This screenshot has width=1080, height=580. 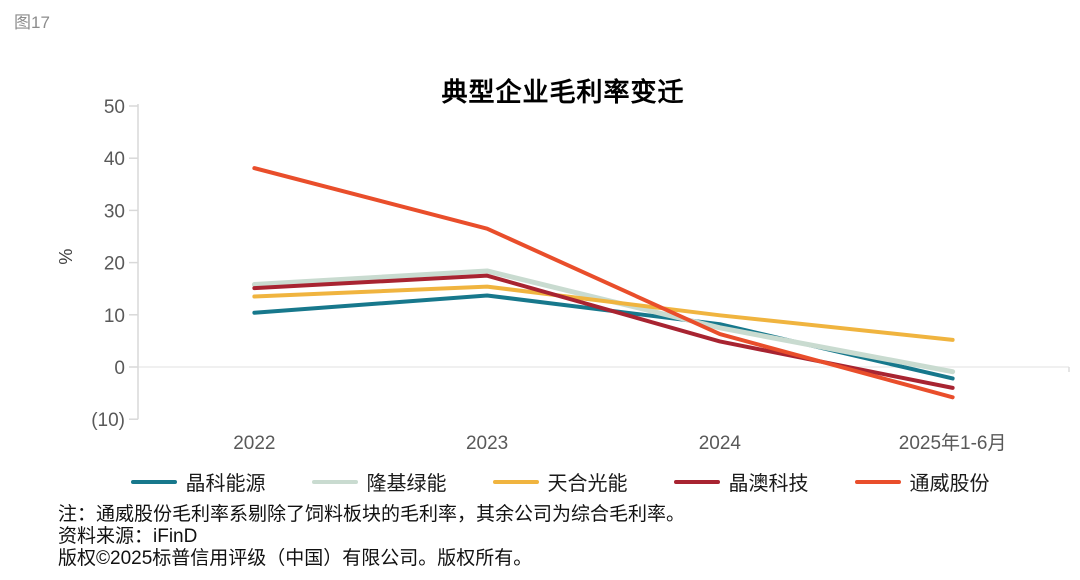 What do you see at coordinates (66, 257) in the screenshot?
I see `y-axis-title: %` at bounding box center [66, 257].